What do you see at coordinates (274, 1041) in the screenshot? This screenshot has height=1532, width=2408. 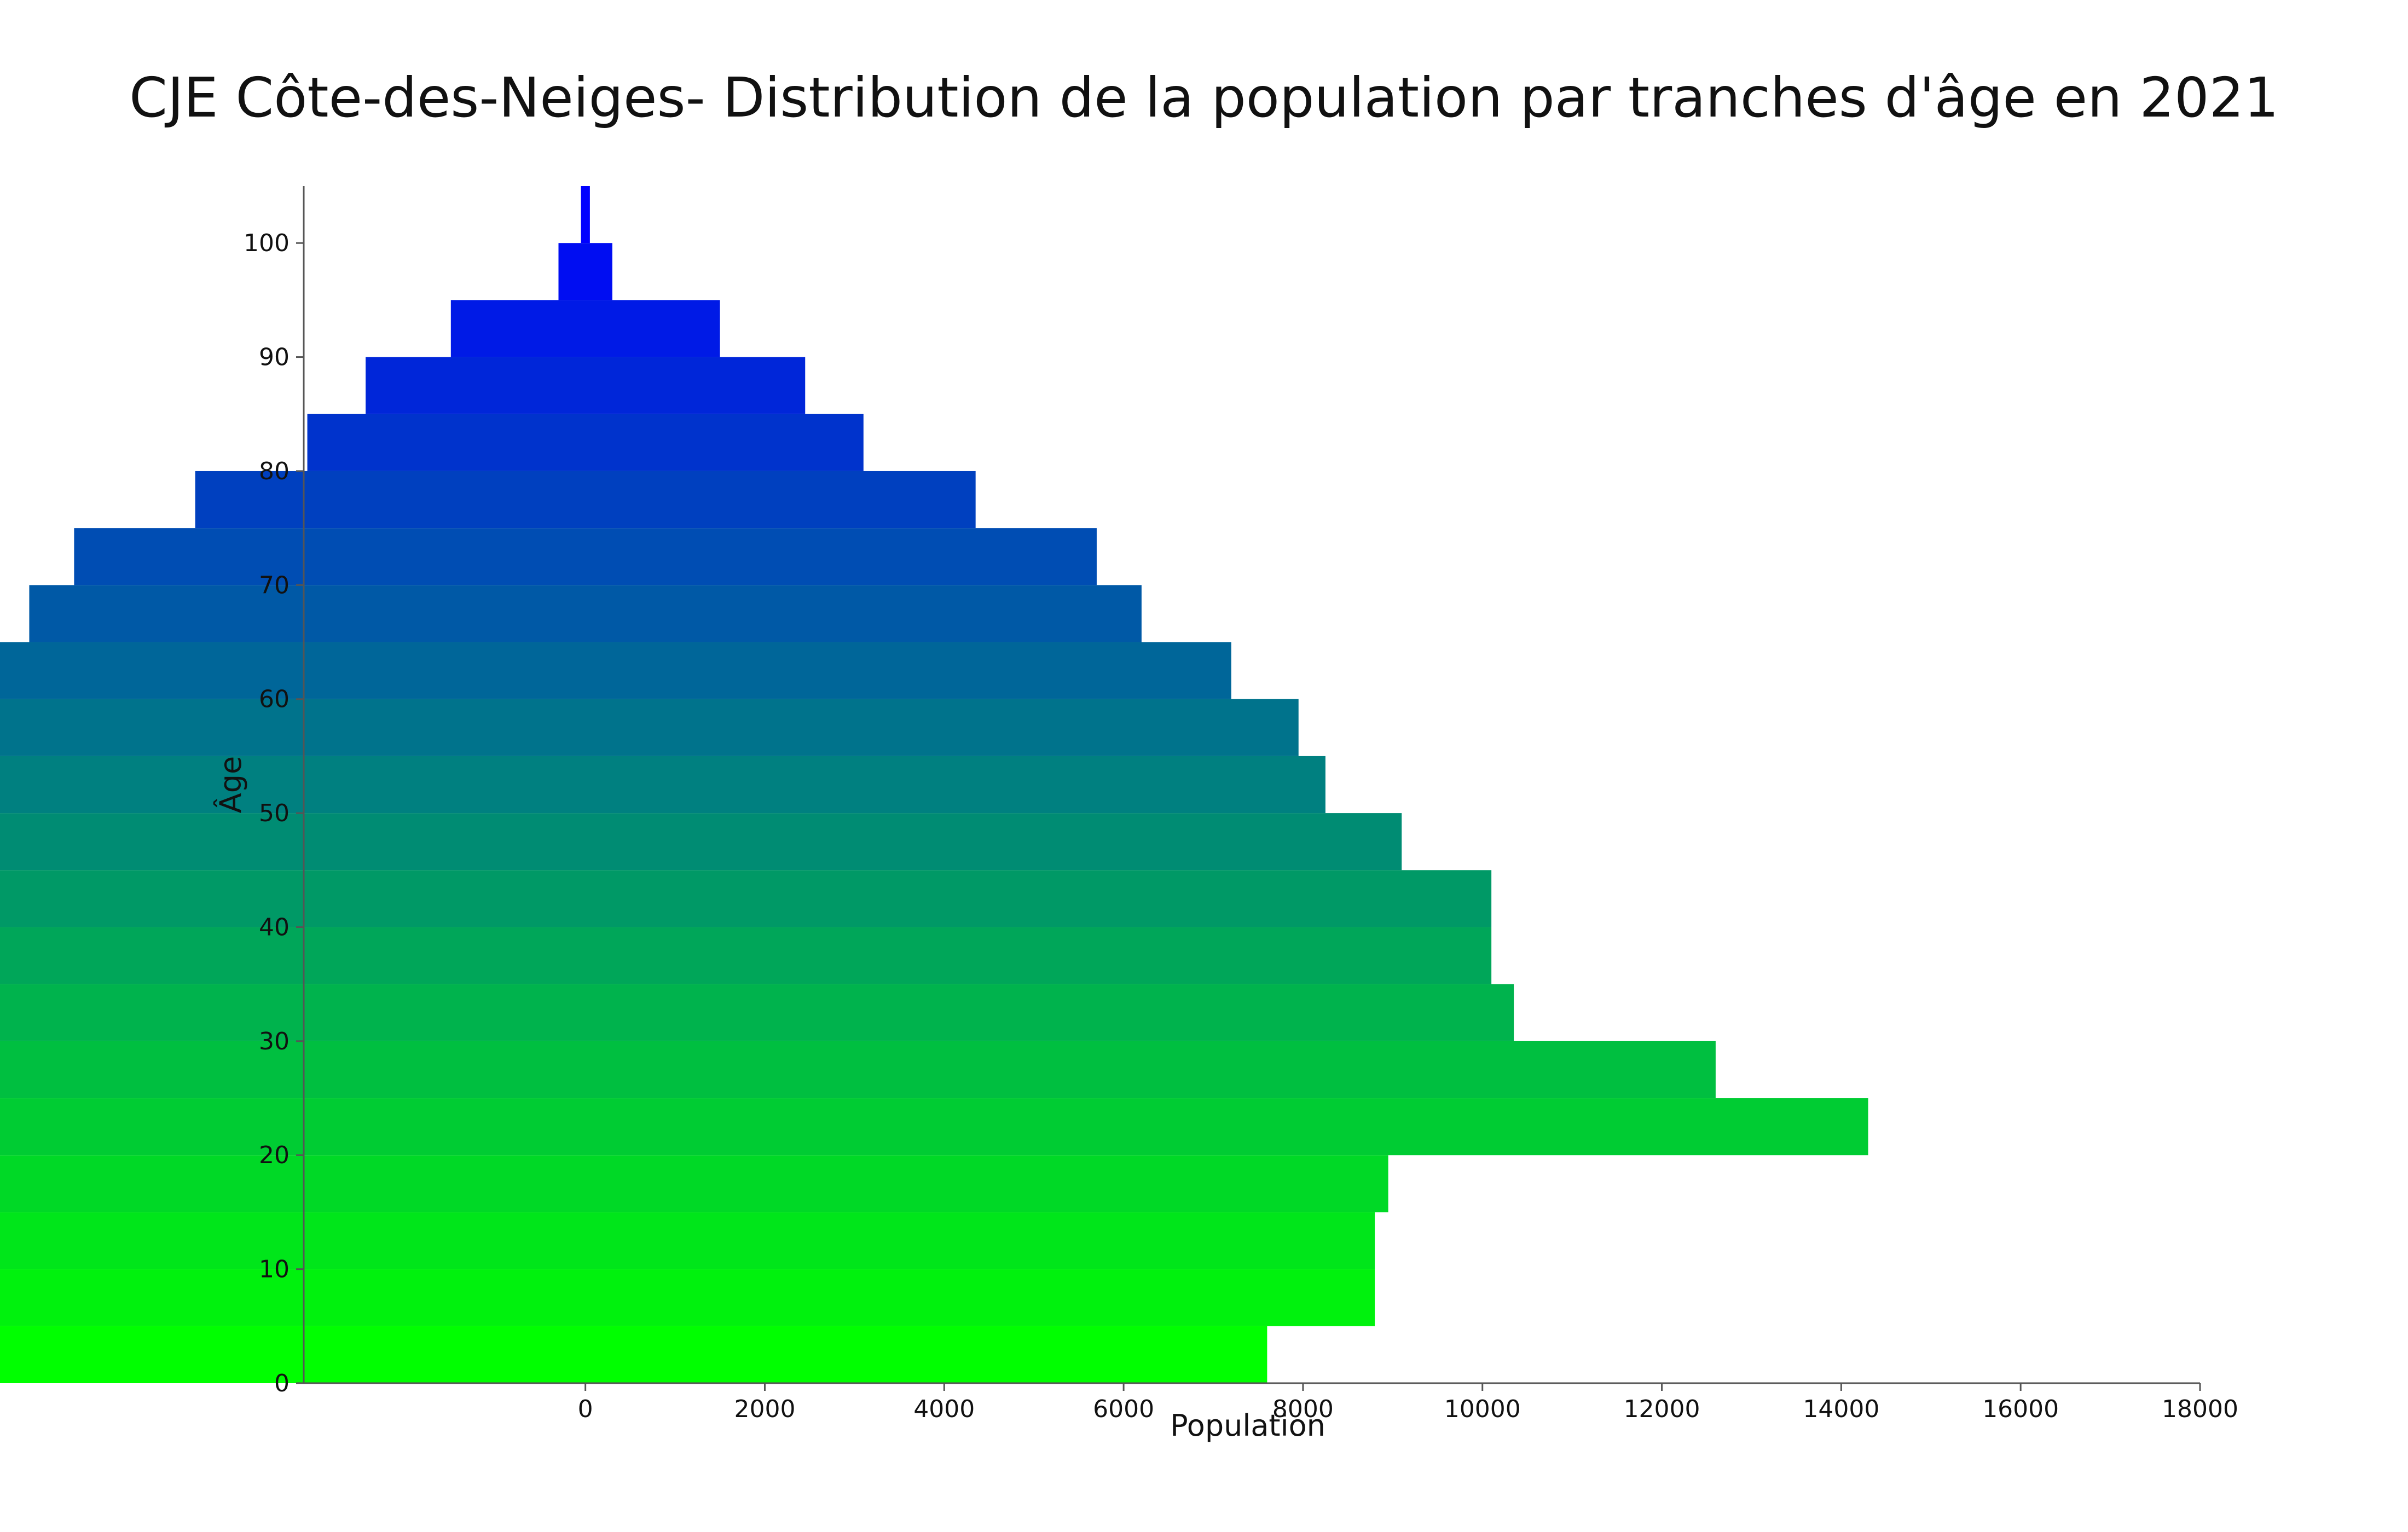 I see `y-tick-label: 30` at bounding box center [274, 1041].